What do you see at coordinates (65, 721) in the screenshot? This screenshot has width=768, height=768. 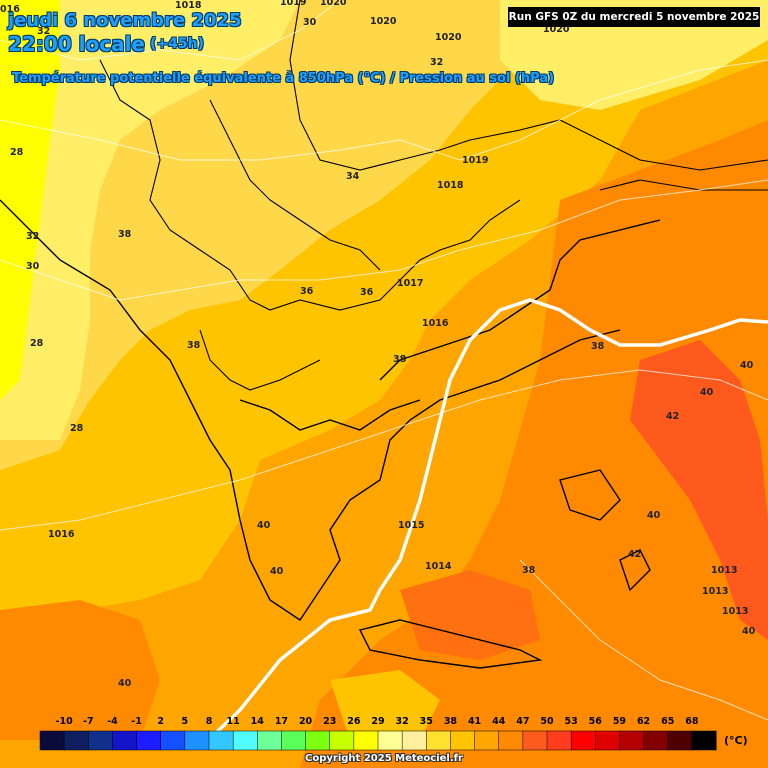 I see `legend-tick-label: -10` at bounding box center [65, 721].